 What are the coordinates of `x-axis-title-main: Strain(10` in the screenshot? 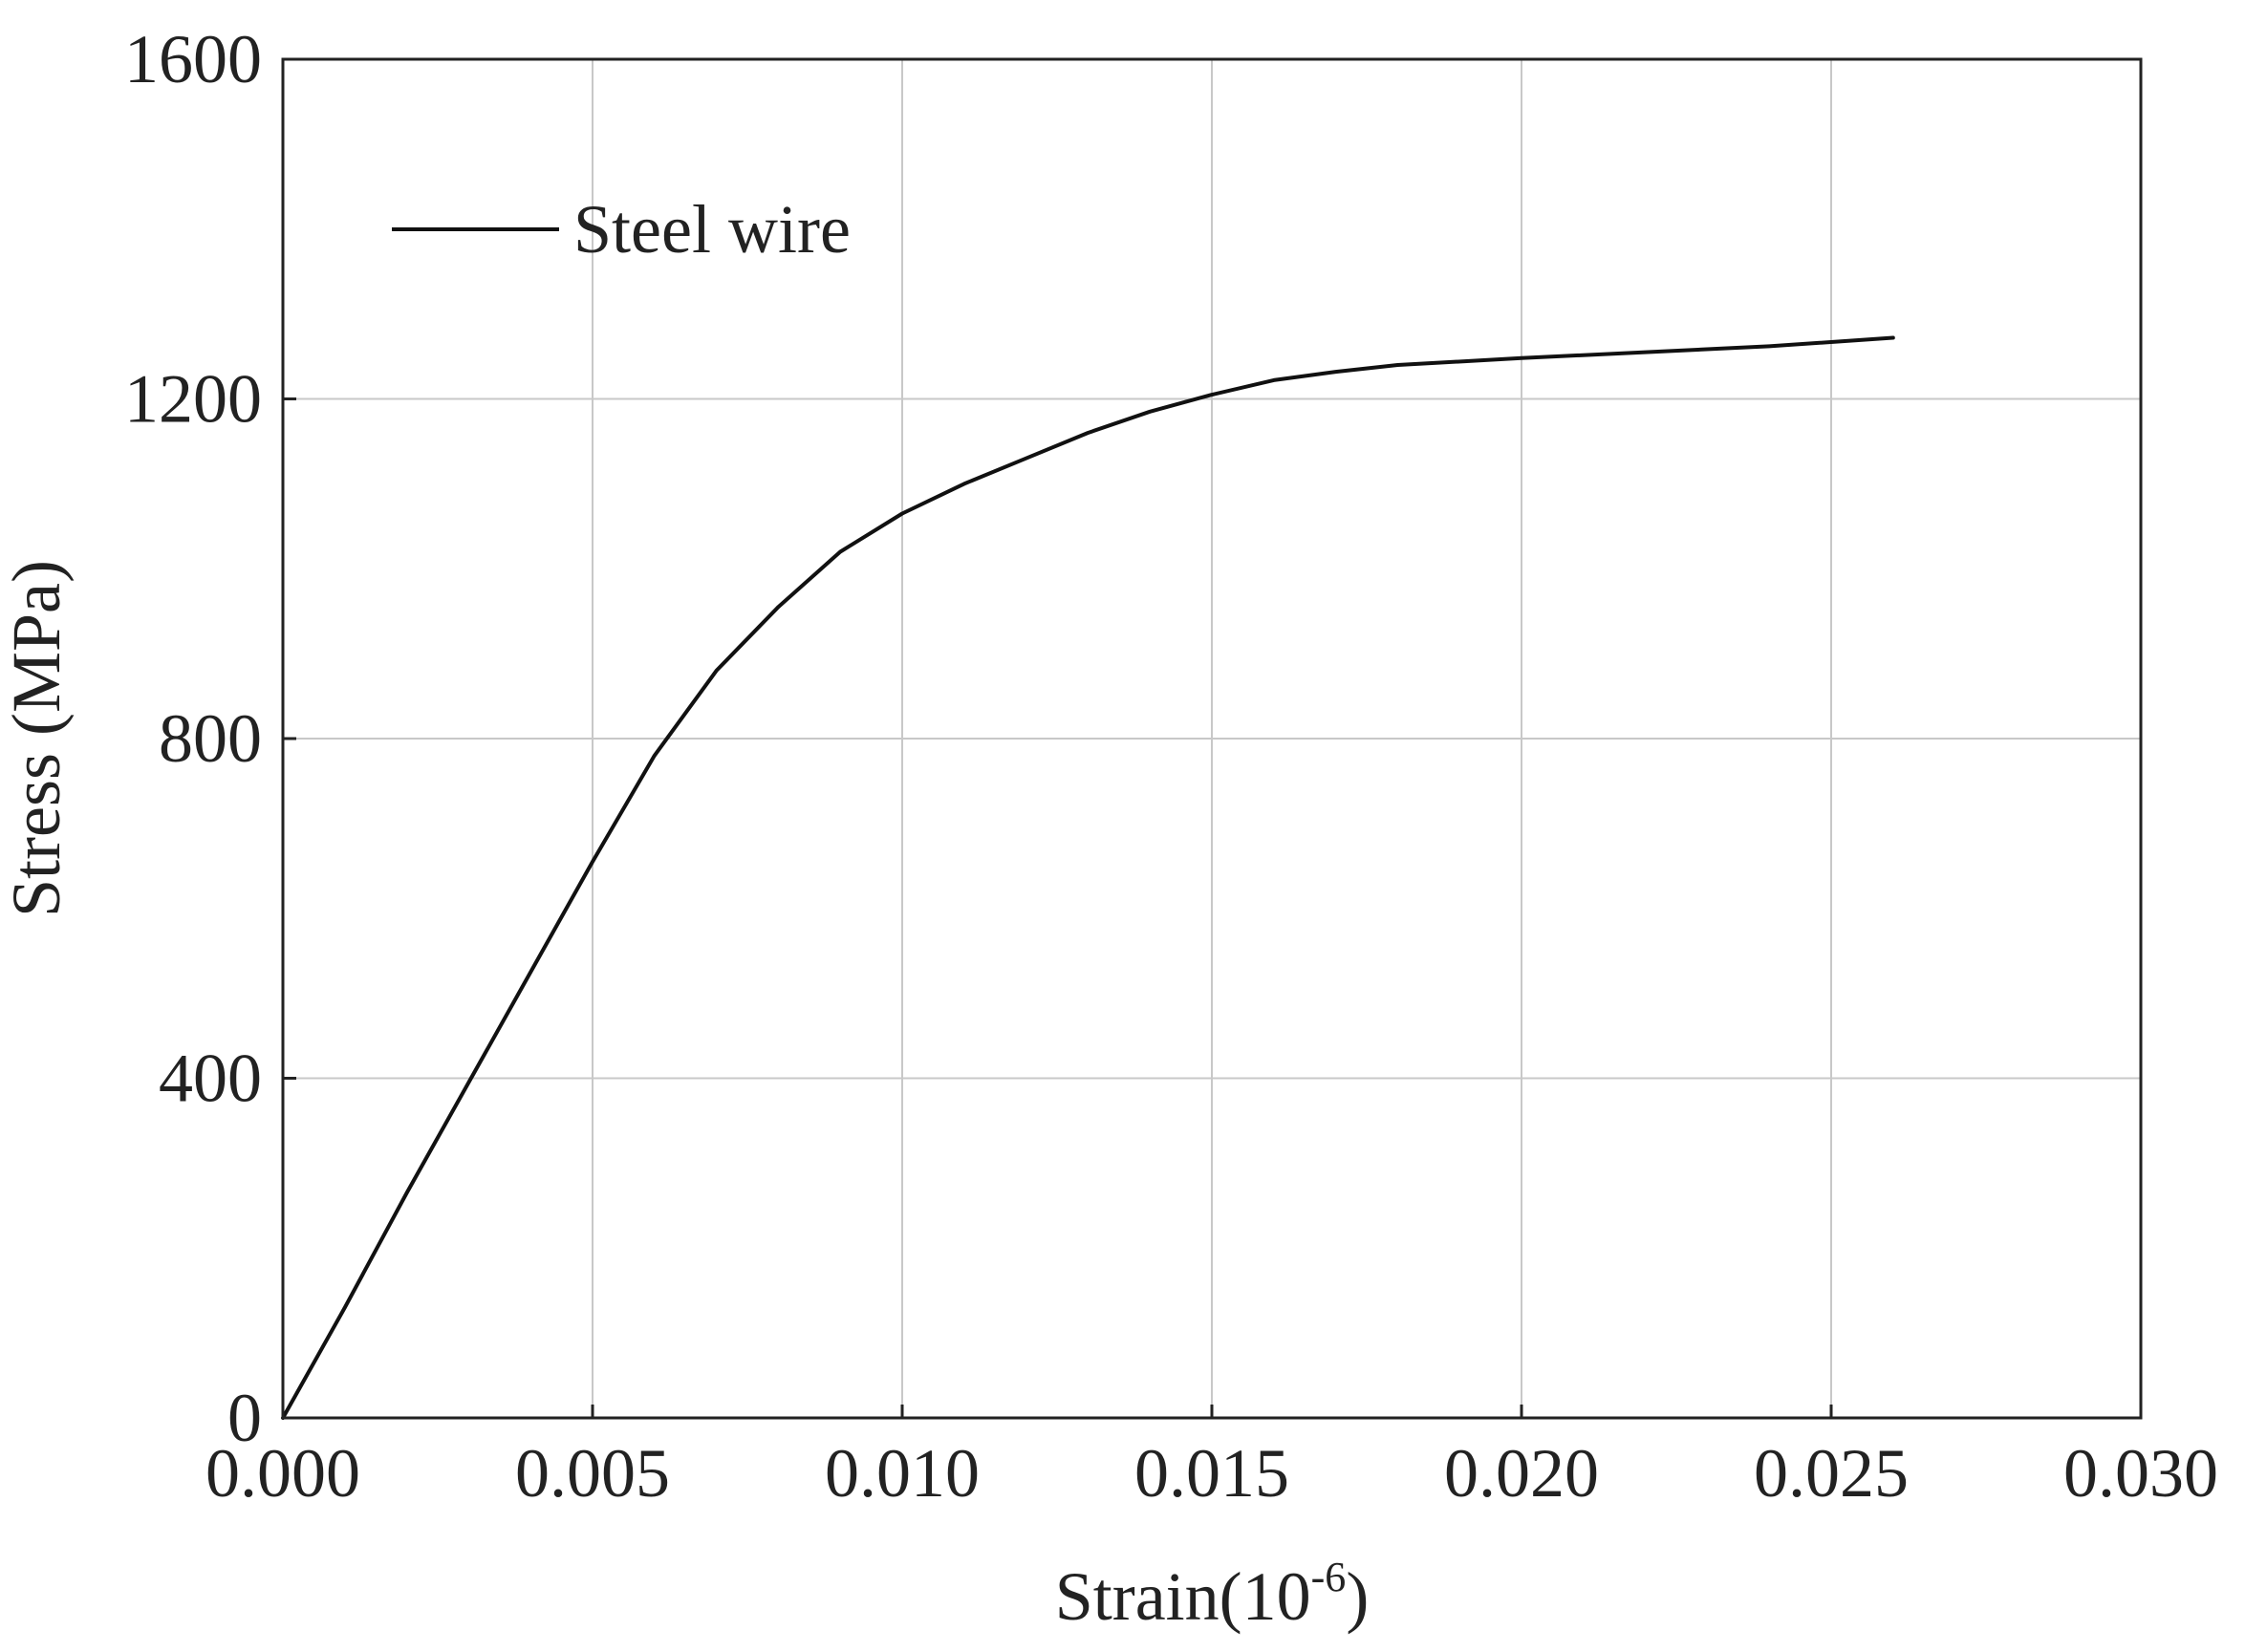 It's located at (1183, 1597).